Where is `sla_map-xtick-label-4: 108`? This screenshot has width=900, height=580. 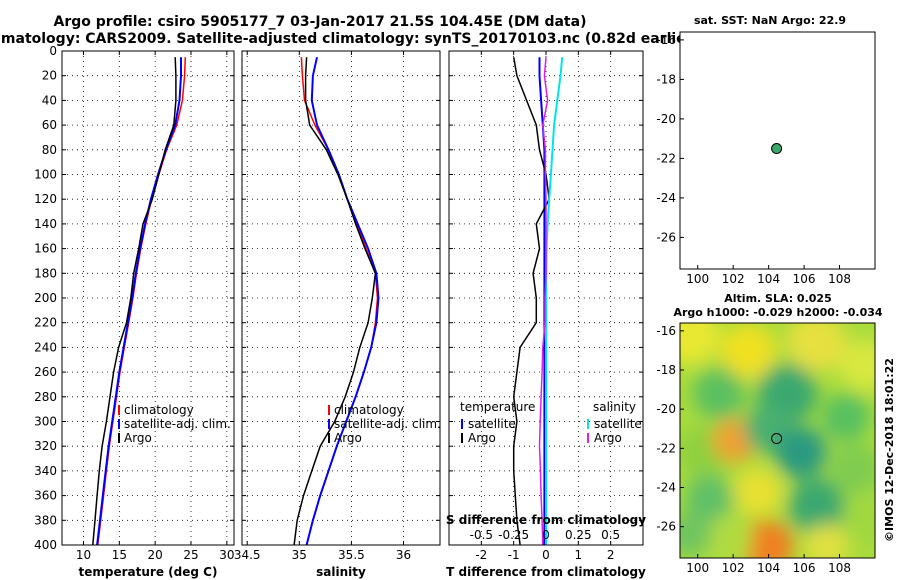 sla_map-xtick-label-4: 108 is located at coordinates (839, 568).